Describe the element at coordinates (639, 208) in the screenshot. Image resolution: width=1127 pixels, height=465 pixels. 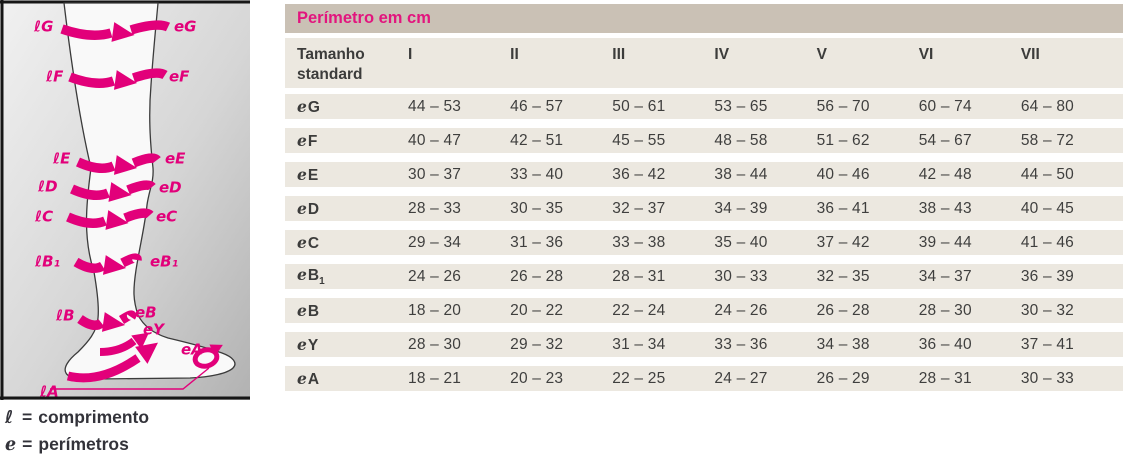
I see `size-range-cell: 32 – 37` at that location.